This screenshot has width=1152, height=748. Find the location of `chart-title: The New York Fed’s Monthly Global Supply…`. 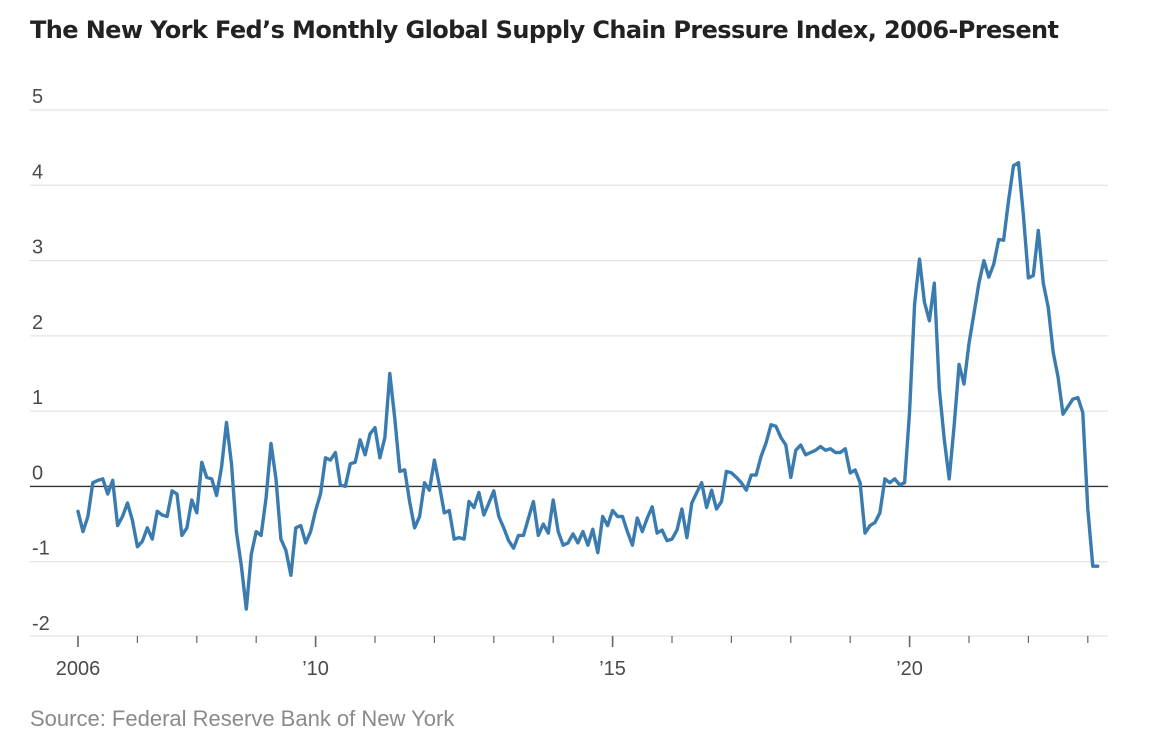

chart-title: The New York Fed’s Monthly Global Supply… is located at coordinates (544, 30).